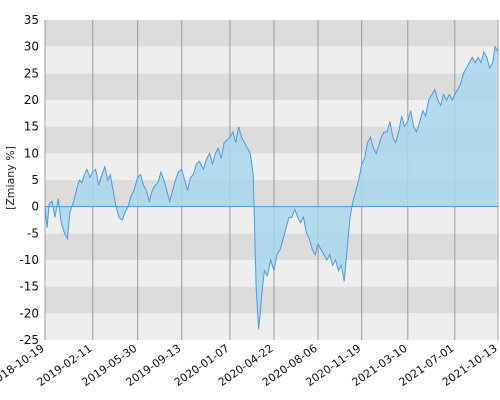 The image size is (500, 400). I want to click on y-tick-label: -5, so click(33, 233).